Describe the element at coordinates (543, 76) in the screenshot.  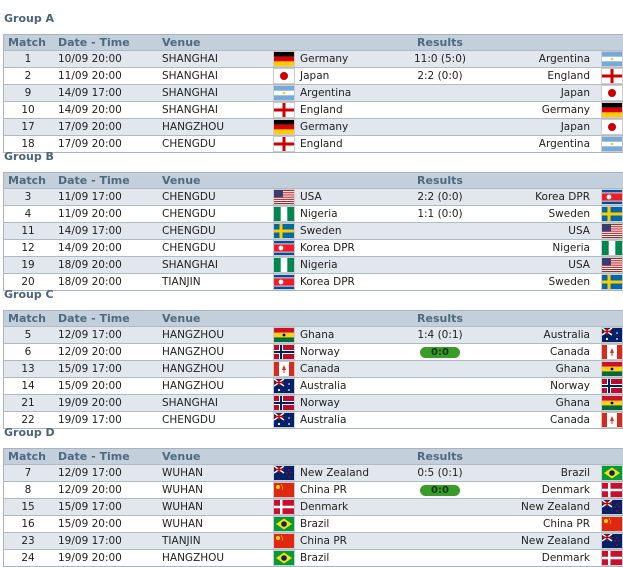
I see `away-team: England` at that location.